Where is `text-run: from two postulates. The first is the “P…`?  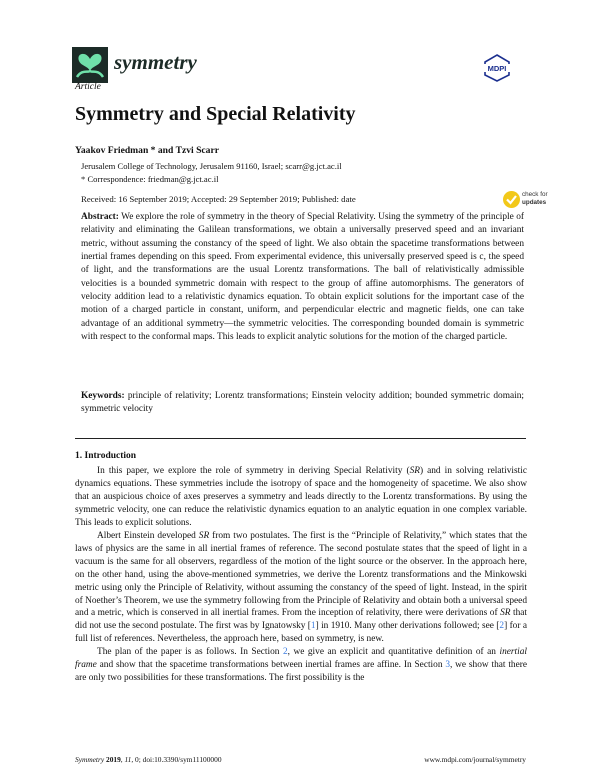 text-run: from two postulates. The first is the “P… is located at coordinates (301, 574).